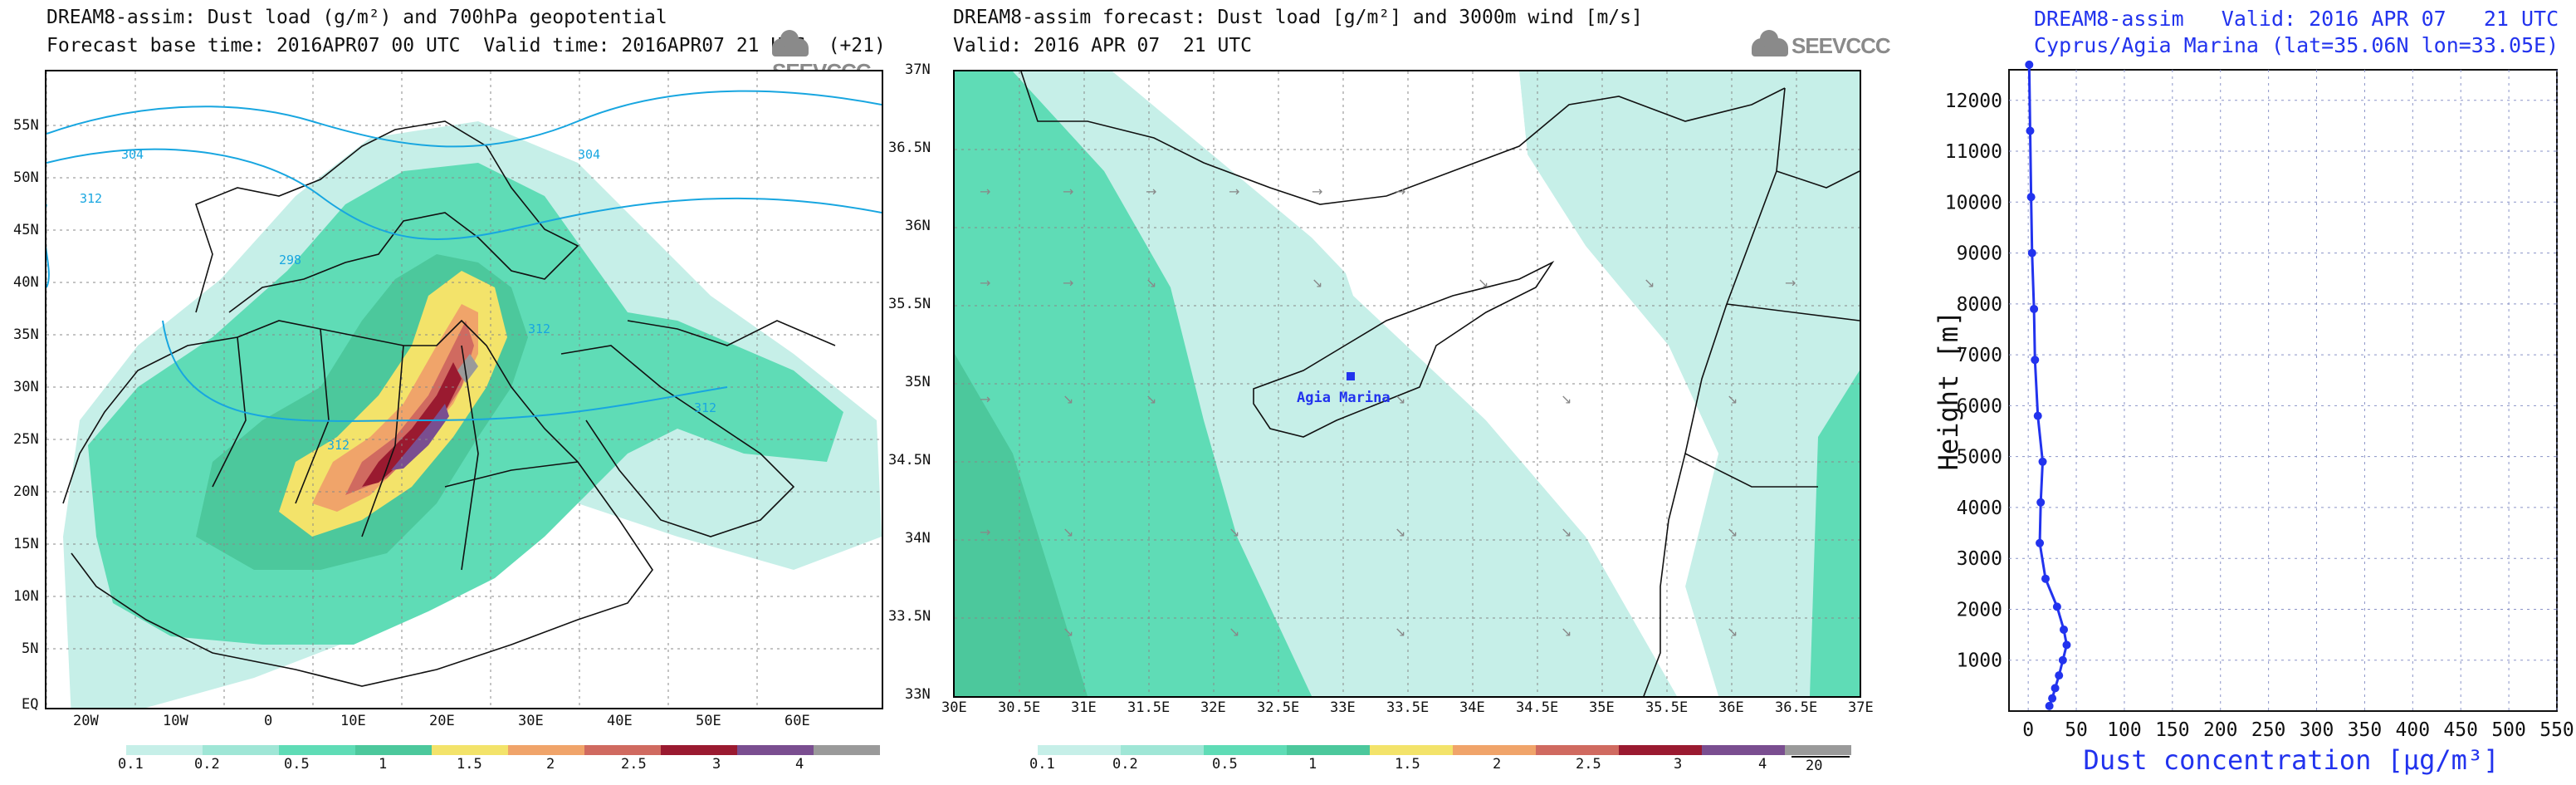 The image size is (2576, 785). I want to click on lon-label: 20E, so click(442, 721).